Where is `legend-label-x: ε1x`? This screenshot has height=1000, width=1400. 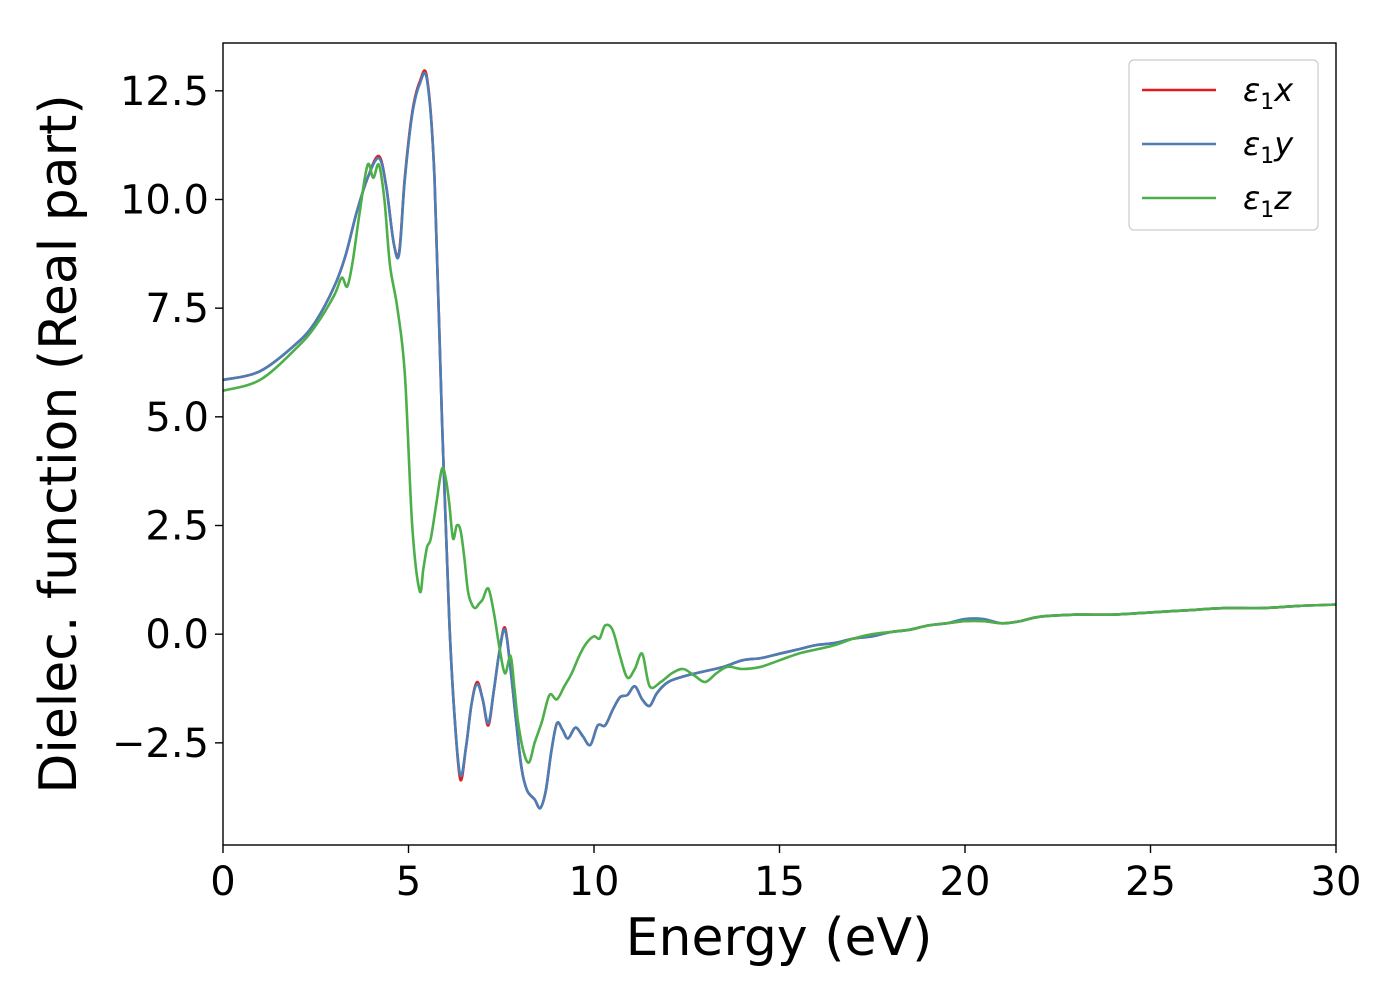 legend-label-x: ε1x is located at coordinates (1268, 93).